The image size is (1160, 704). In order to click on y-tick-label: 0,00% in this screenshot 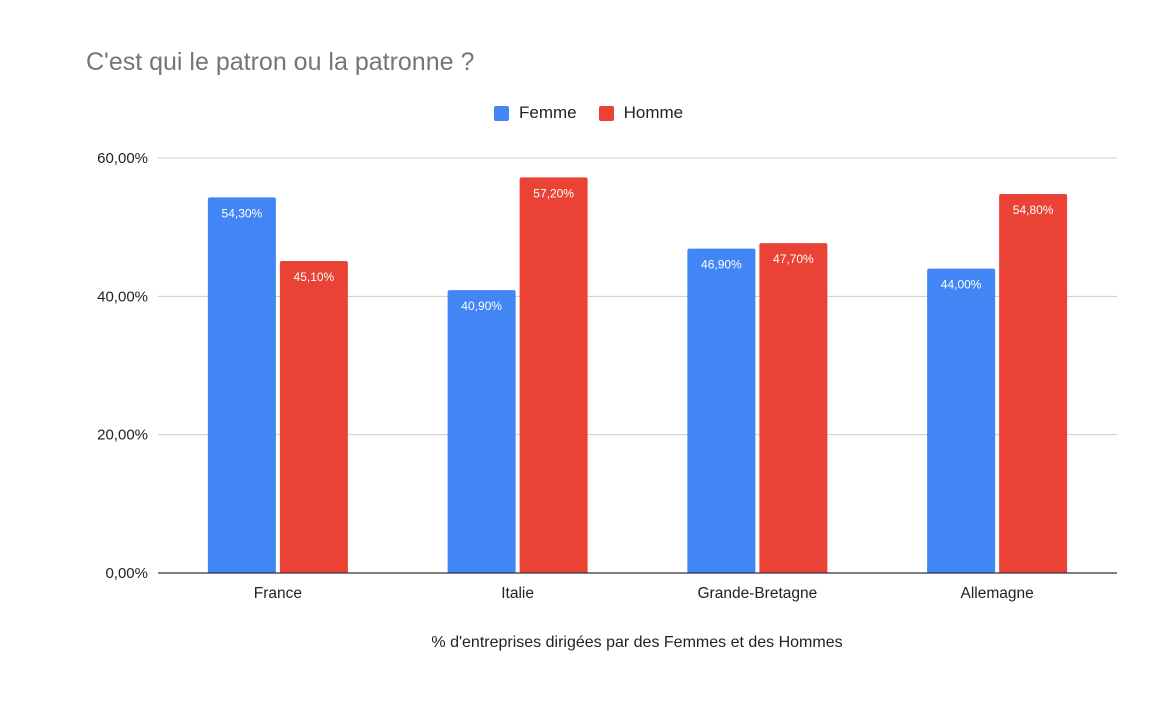, I will do `click(126, 573)`.